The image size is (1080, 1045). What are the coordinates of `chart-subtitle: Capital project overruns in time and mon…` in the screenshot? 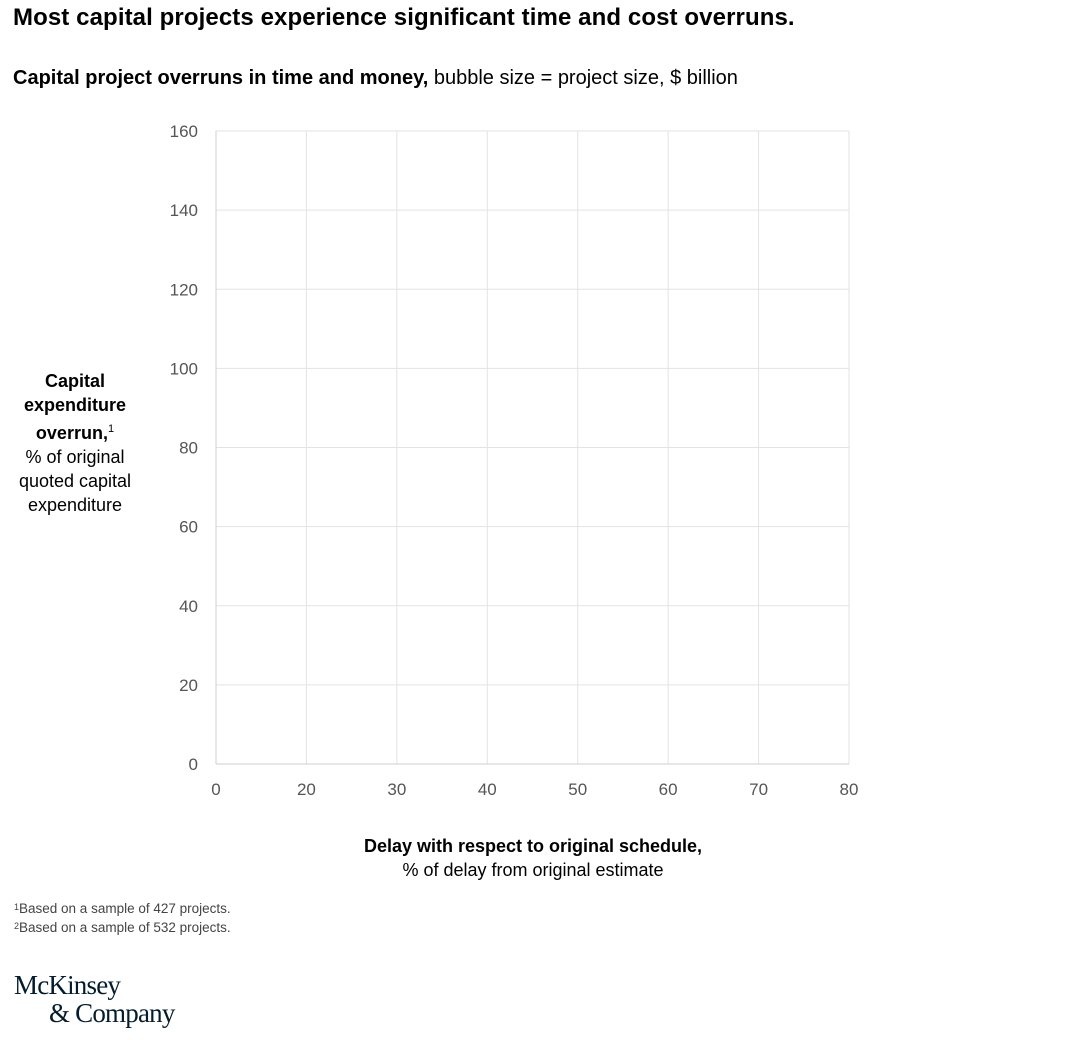 It's located at (375, 78).